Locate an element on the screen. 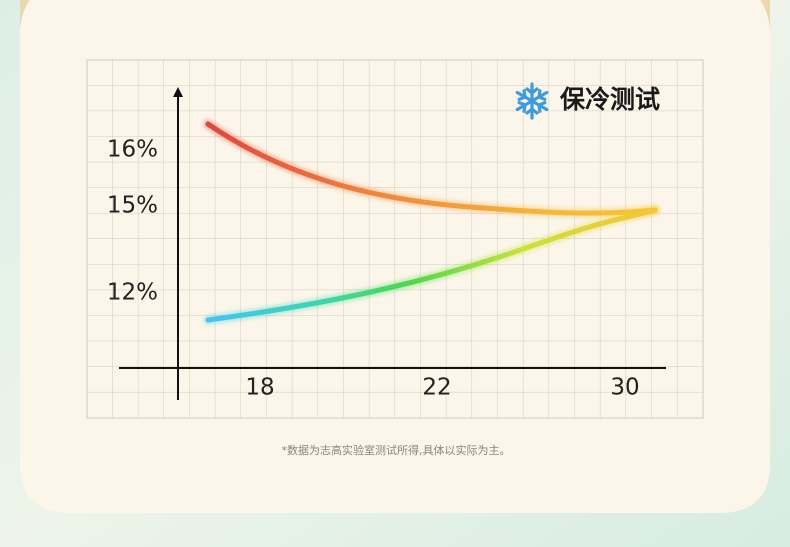  x-label: 18 is located at coordinates (259, 388).